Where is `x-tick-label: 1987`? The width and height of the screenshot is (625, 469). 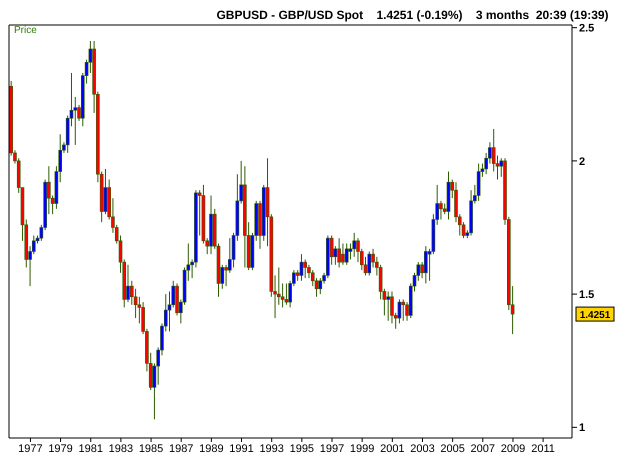
x-tick-label: 1987 is located at coordinates (181, 448).